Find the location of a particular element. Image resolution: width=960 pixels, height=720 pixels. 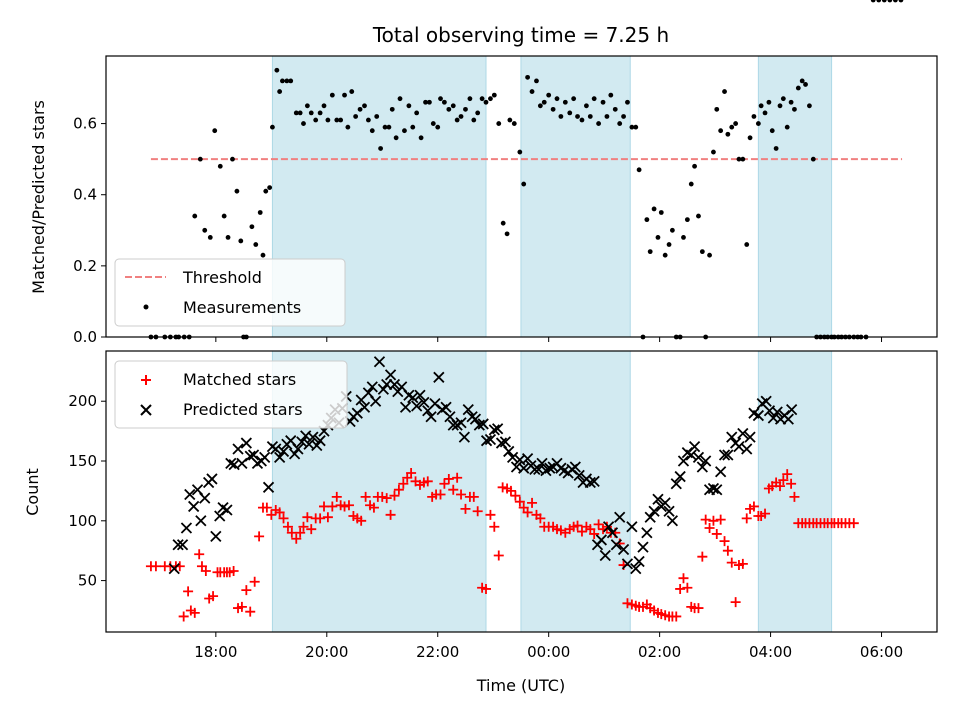

top-y-tick-label: 0.0 is located at coordinates (85, 337).